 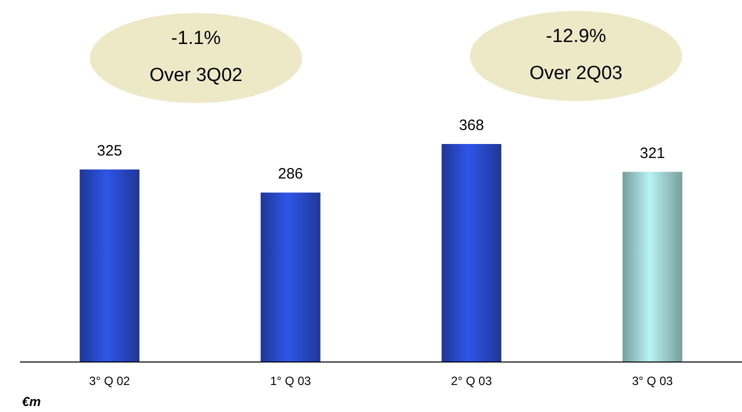 I want to click on text: €m, so click(x=32, y=401).